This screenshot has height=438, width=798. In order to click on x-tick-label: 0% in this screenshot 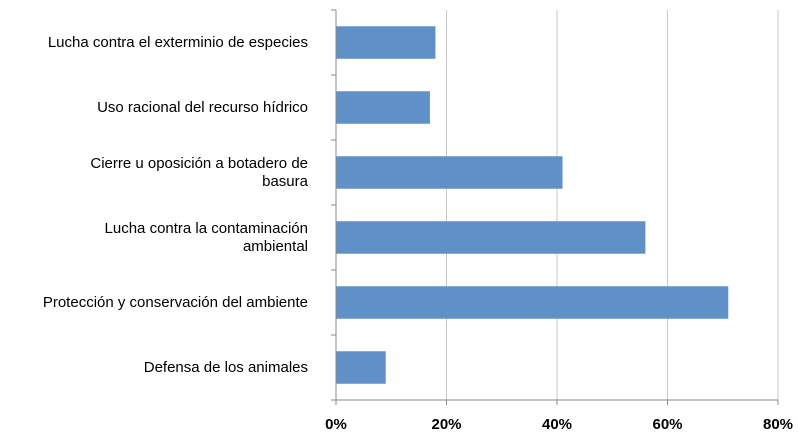, I will do `click(336, 424)`.